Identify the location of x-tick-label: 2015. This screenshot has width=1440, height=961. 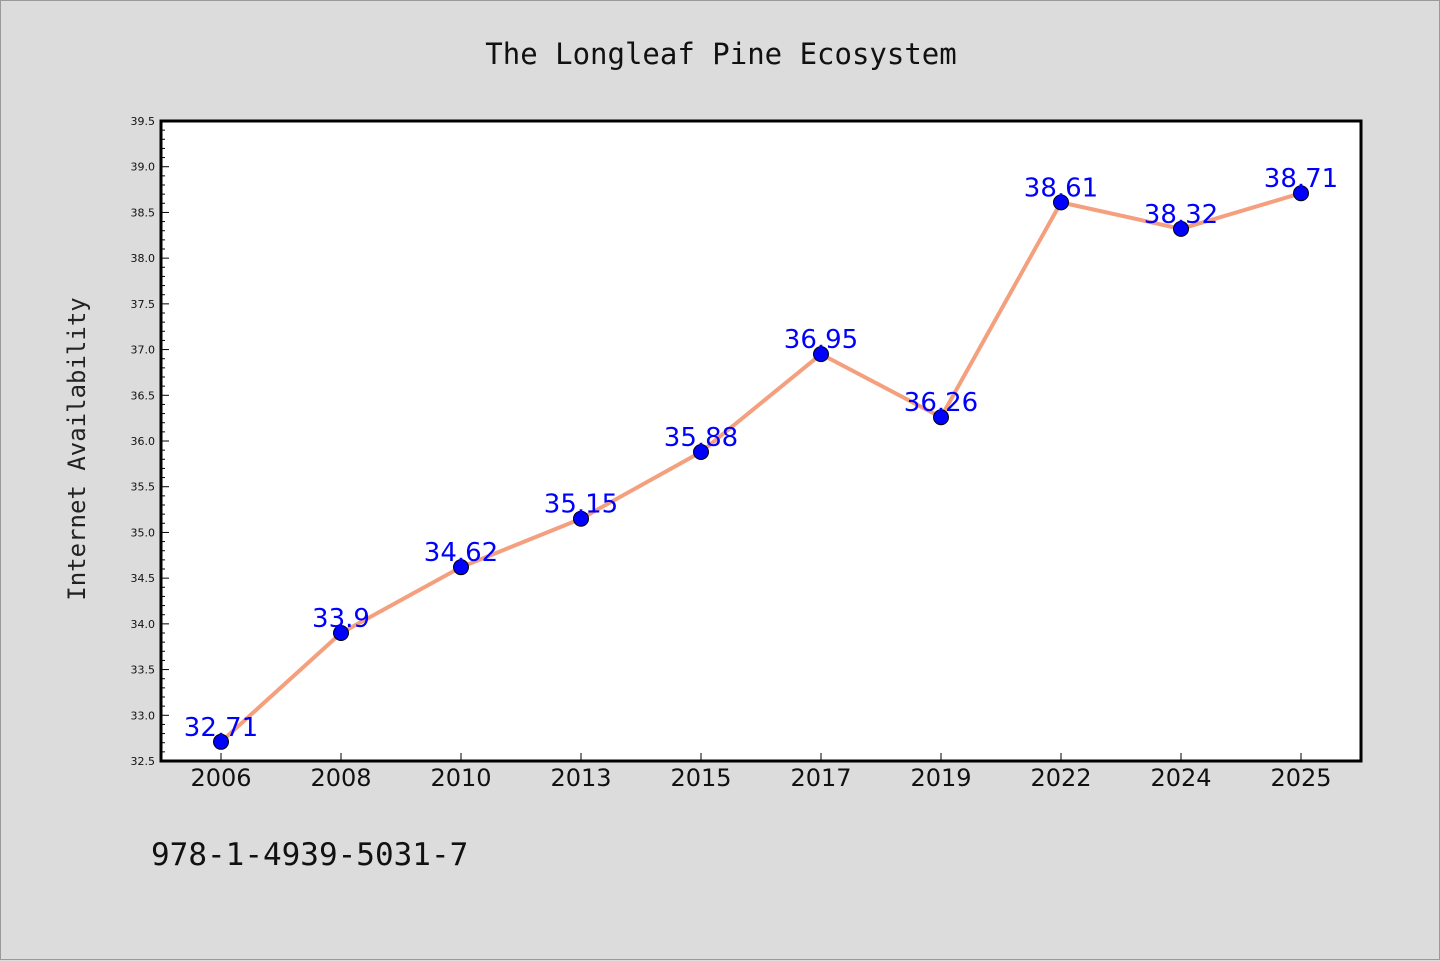
(700, 778).